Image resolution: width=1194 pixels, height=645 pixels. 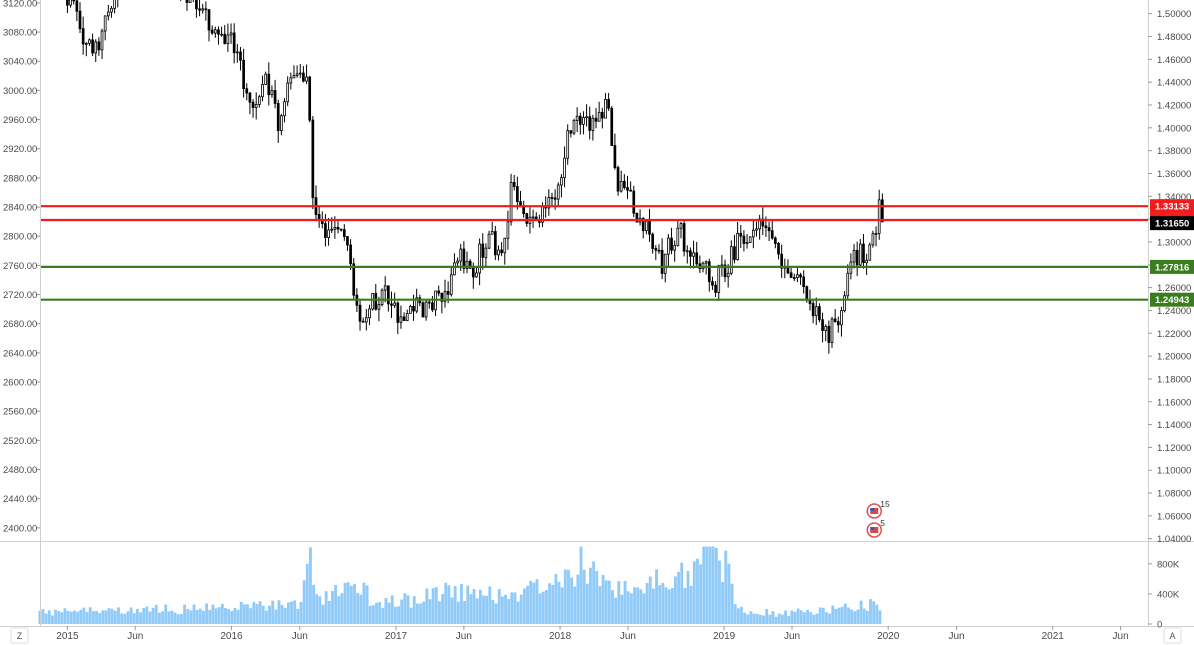 I want to click on event-marker: 15, so click(x=878, y=509).